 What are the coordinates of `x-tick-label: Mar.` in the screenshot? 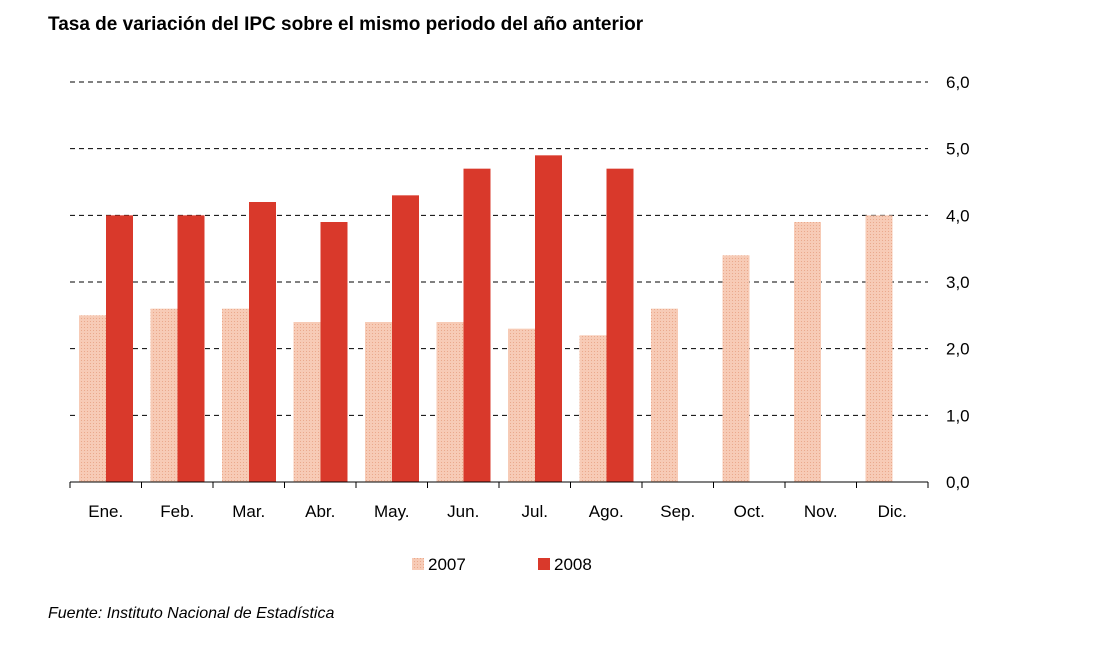 It's located at (248, 511).